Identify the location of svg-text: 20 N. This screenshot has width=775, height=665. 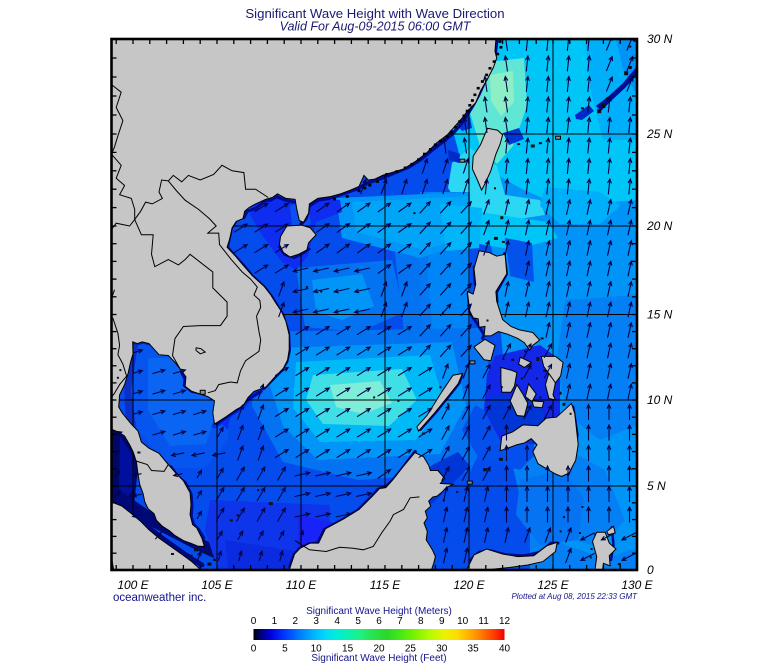
(659, 226).